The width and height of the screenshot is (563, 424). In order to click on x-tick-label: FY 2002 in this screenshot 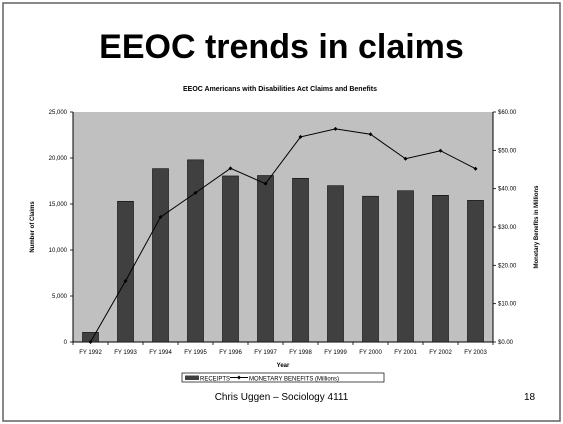, I will do `click(440, 353)`.